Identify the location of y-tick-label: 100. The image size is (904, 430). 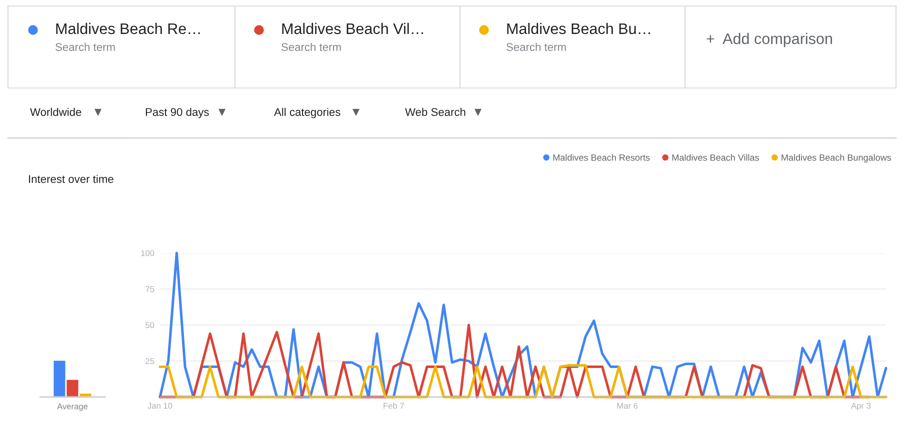
(147, 253).